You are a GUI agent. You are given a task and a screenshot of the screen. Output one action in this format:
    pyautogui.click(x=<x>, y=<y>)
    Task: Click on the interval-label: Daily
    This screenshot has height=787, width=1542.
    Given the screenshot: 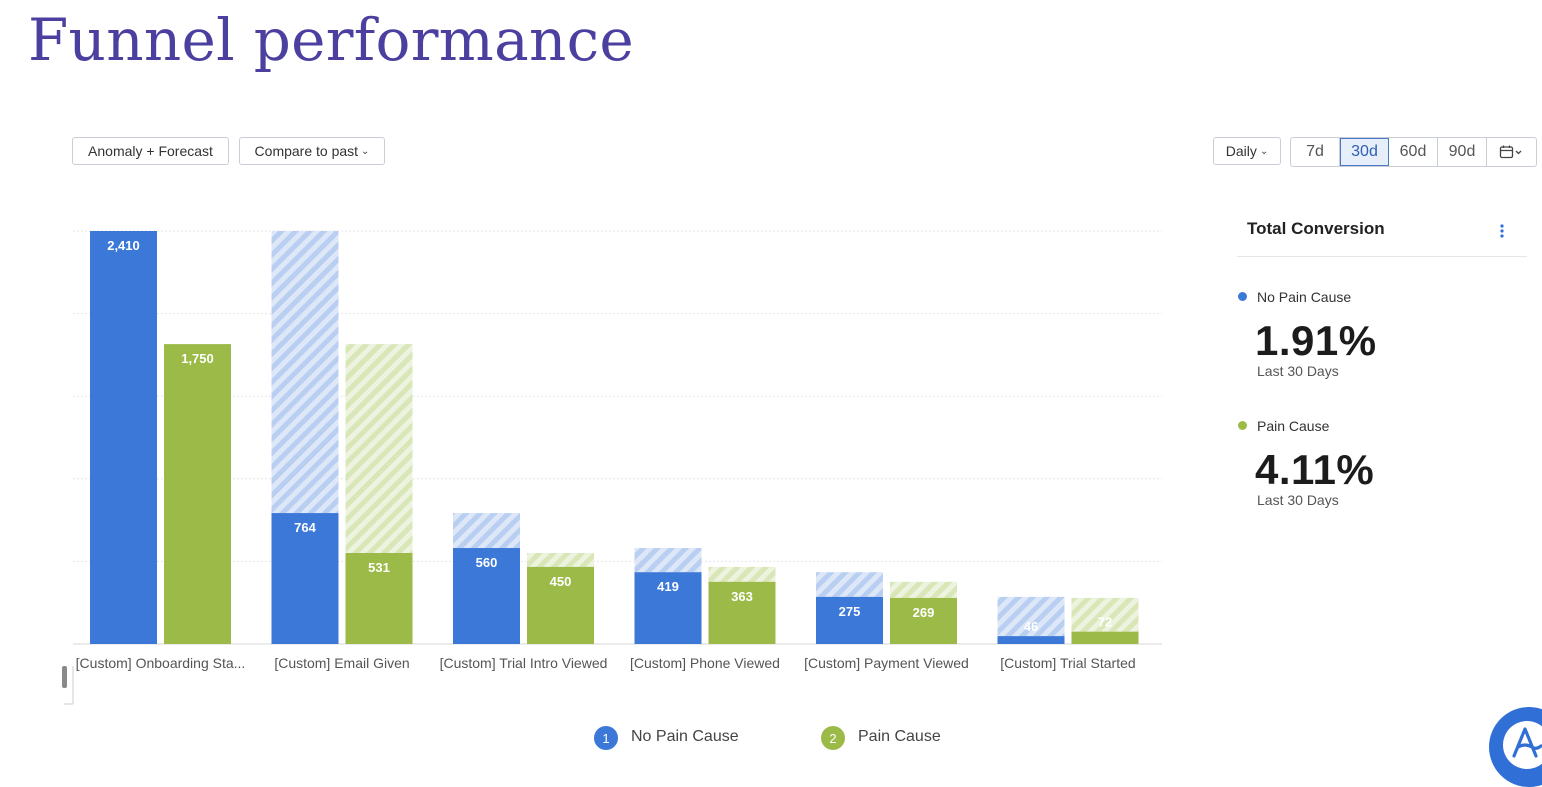 What is the action you would take?
    pyautogui.click(x=1241, y=151)
    